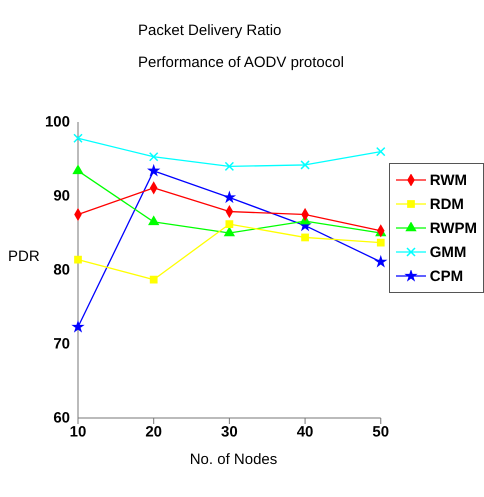 The width and height of the screenshot is (484, 497). I want to click on x-tick-label: 50, so click(381, 432).